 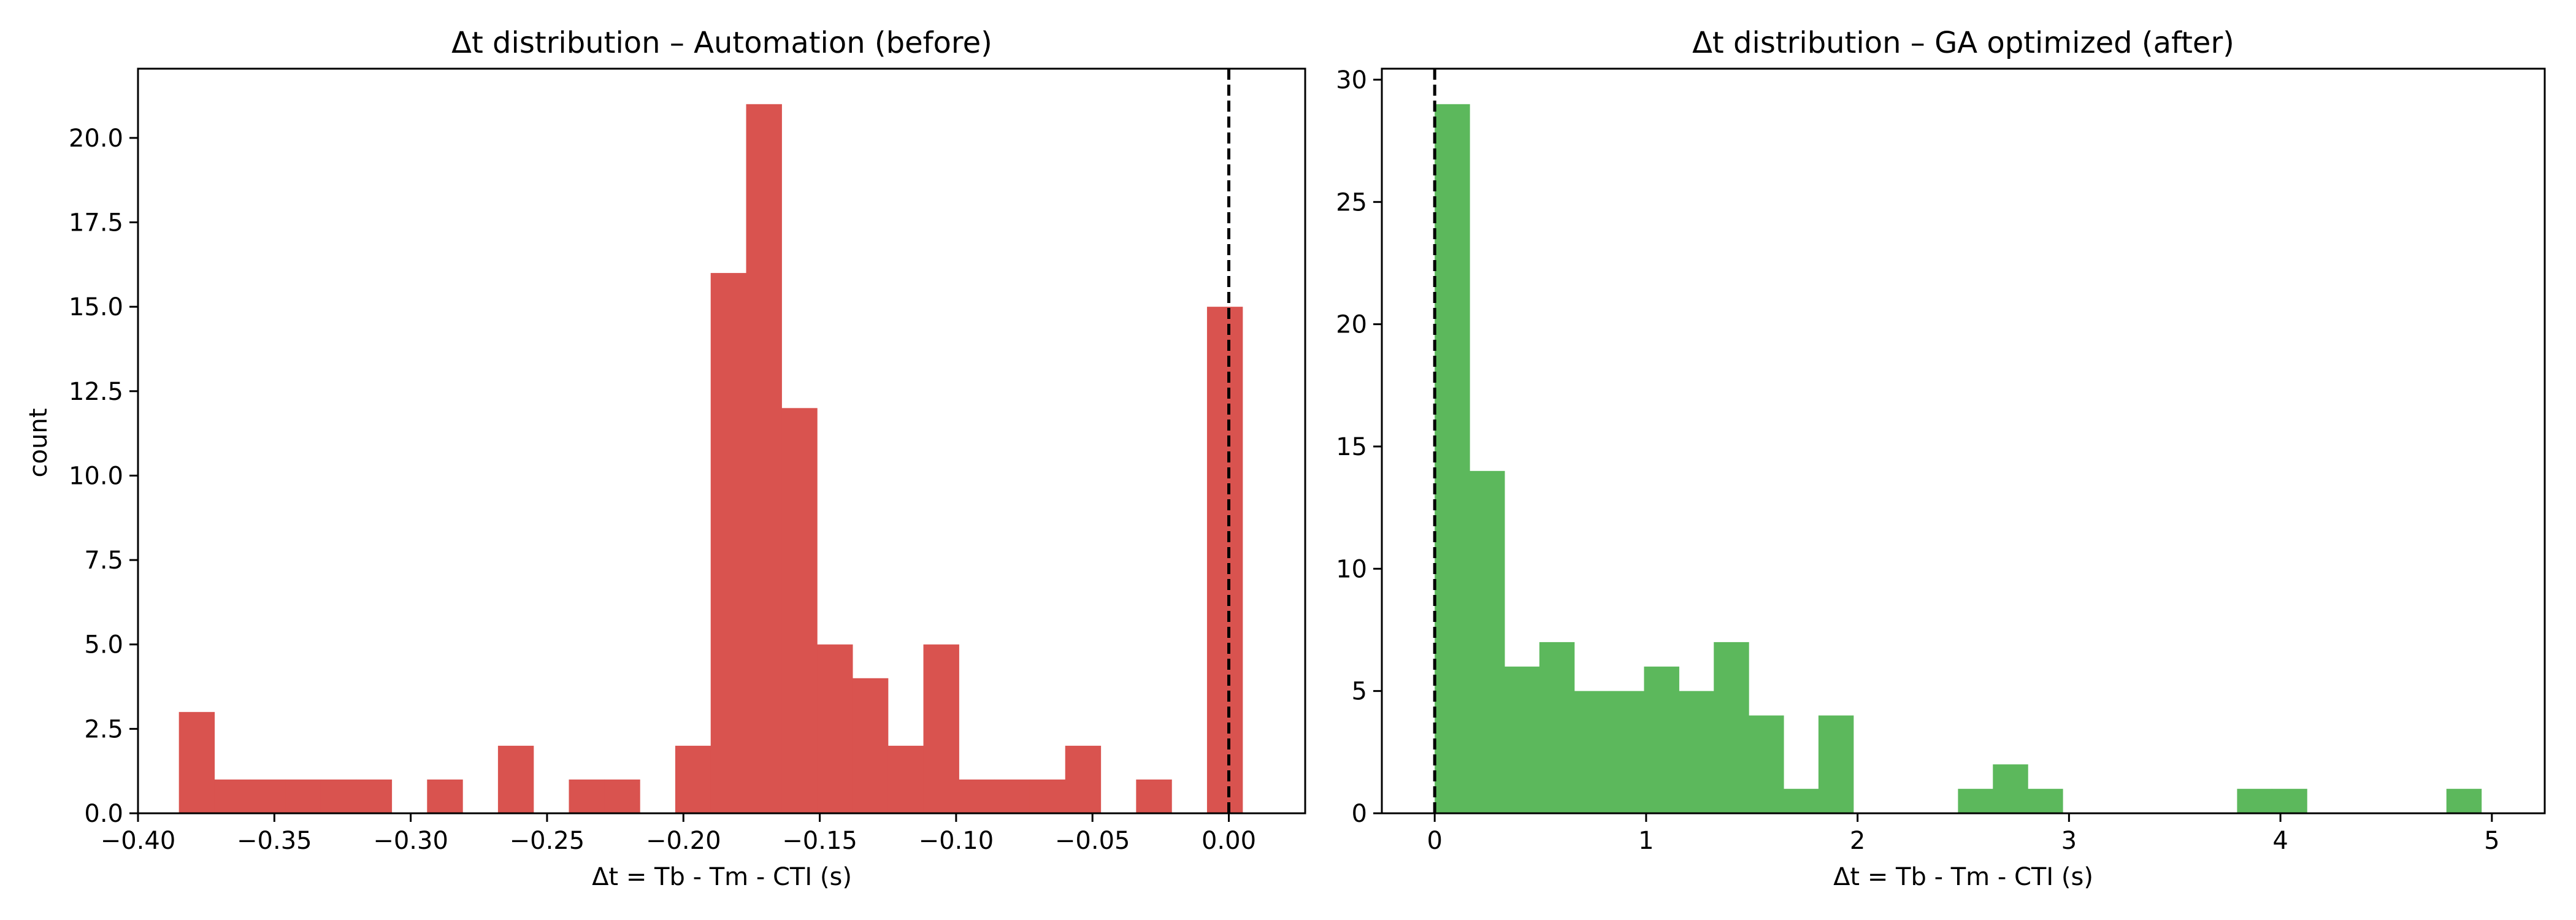 What do you see at coordinates (1359, 814) in the screenshot?
I see `y-tick-label: 0` at bounding box center [1359, 814].